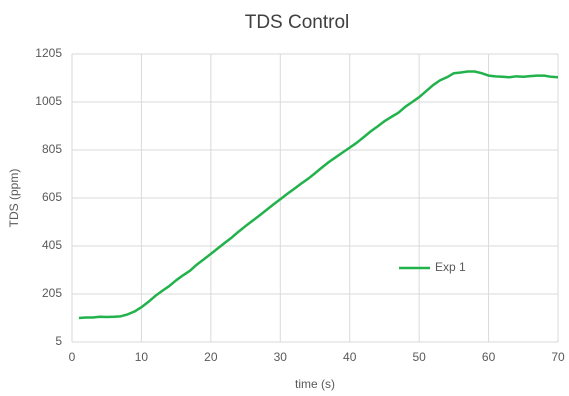  I want to click on x-tick-label: 10, so click(142, 357).